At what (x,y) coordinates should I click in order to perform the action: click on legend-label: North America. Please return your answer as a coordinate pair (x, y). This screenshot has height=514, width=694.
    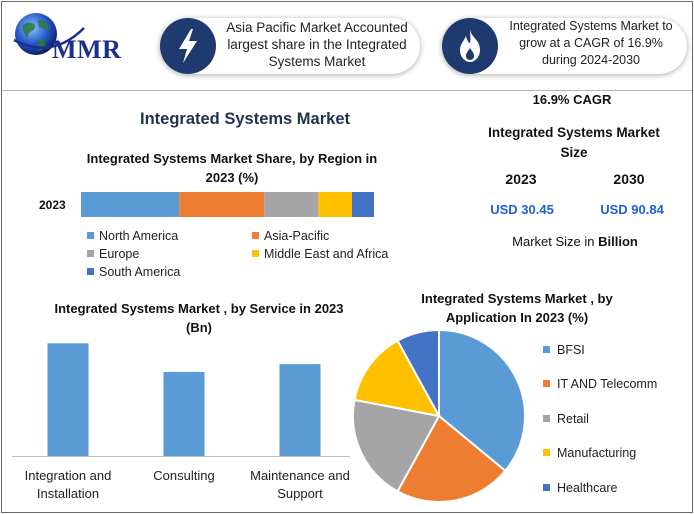
    Looking at the image, I should click on (139, 236).